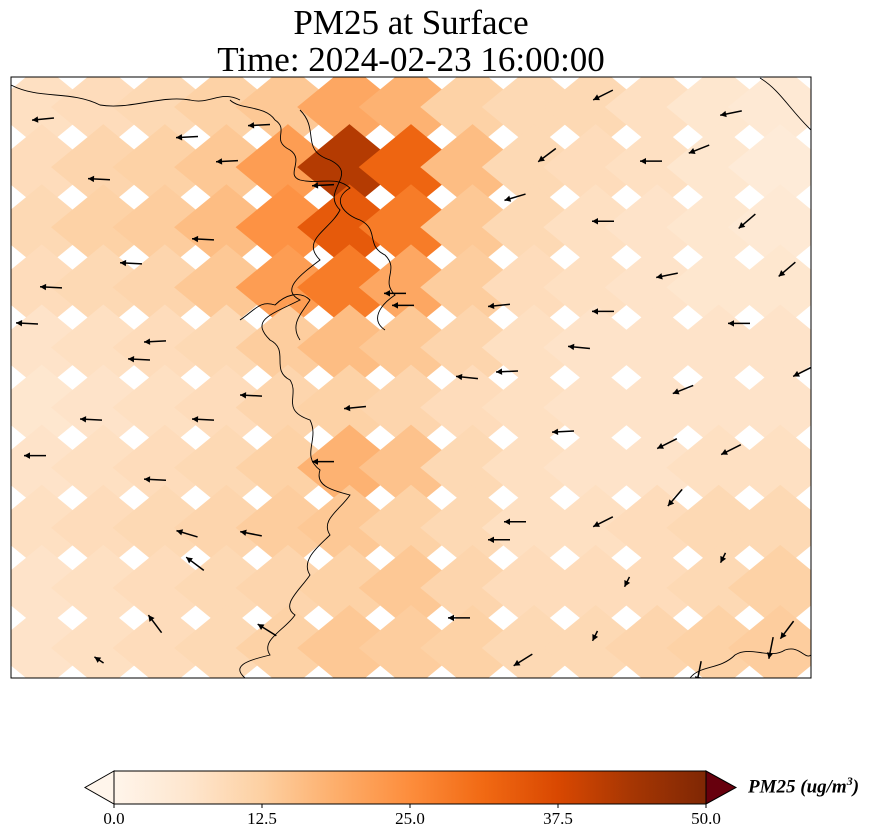 This screenshot has width=884, height=839. Describe the element at coordinates (411, 59) in the screenshot. I see `chart-subtitle: Time: 2024-02-23 16:00:00` at that location.